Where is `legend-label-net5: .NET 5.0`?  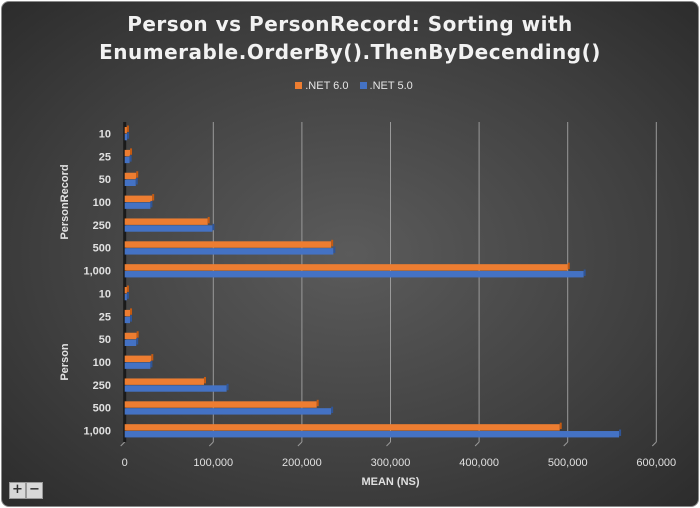 legend-label-net5: .NET 5.0 is located at coordinates (391, 86).